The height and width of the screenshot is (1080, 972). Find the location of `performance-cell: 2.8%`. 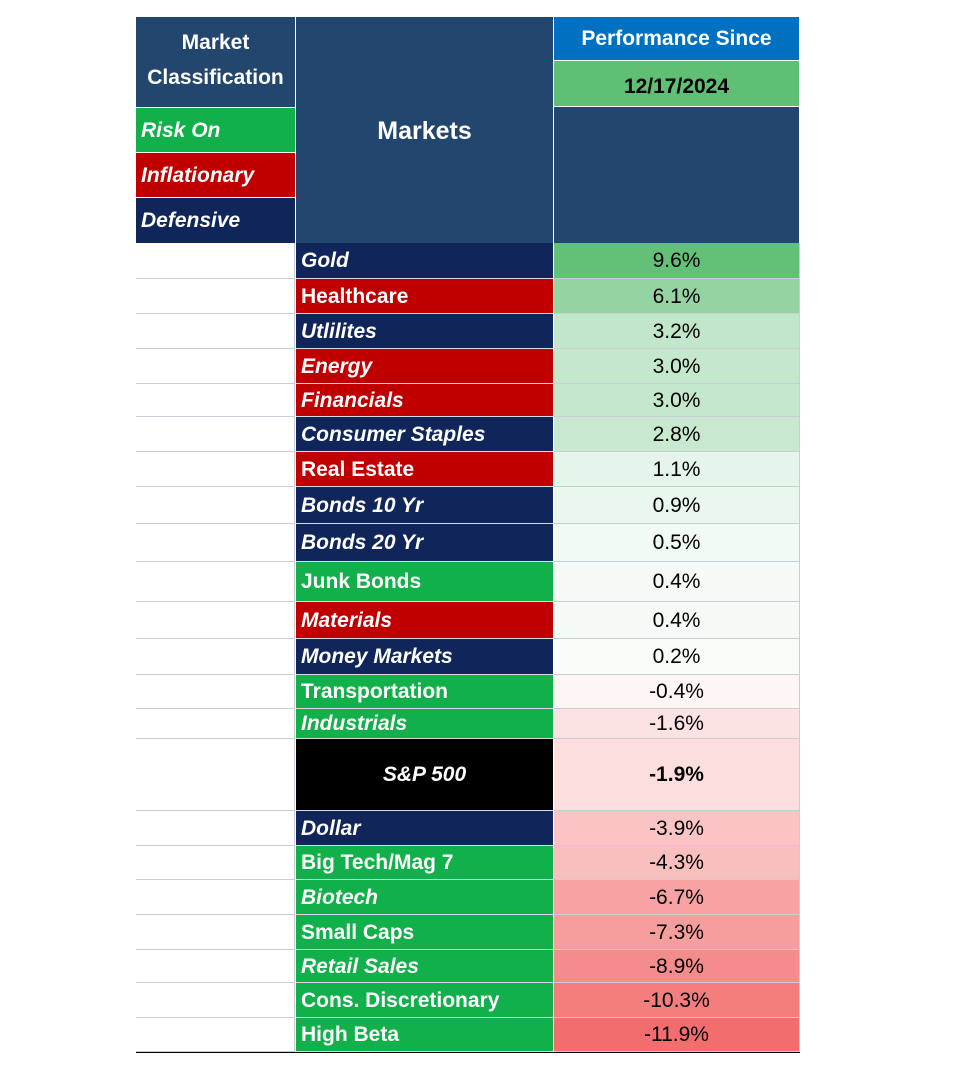

performance-cell: 2.8% is located at coordinates (676, 434).